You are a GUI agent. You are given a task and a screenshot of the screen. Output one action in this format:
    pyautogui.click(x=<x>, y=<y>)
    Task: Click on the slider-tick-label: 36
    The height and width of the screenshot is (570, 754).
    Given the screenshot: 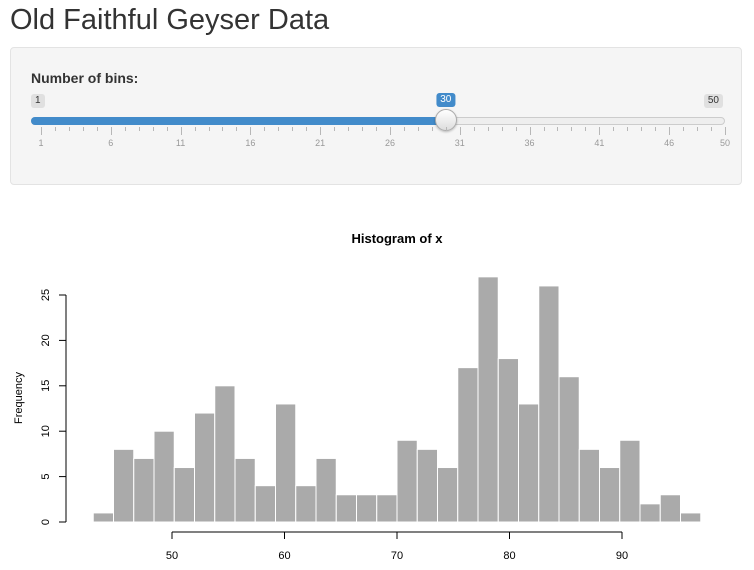 What is the action you would take?
    pyautogui.click(x=529, y=143)
    